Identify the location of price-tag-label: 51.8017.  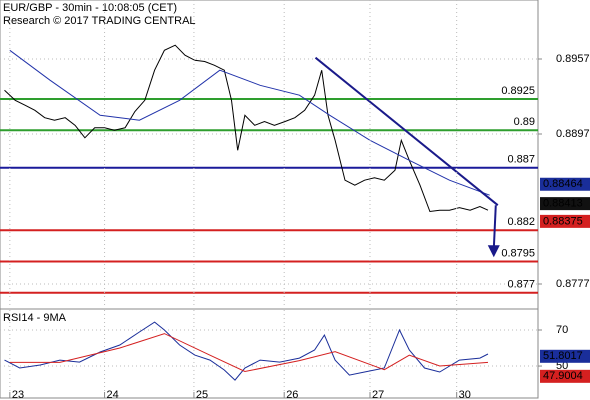
(563, 356).